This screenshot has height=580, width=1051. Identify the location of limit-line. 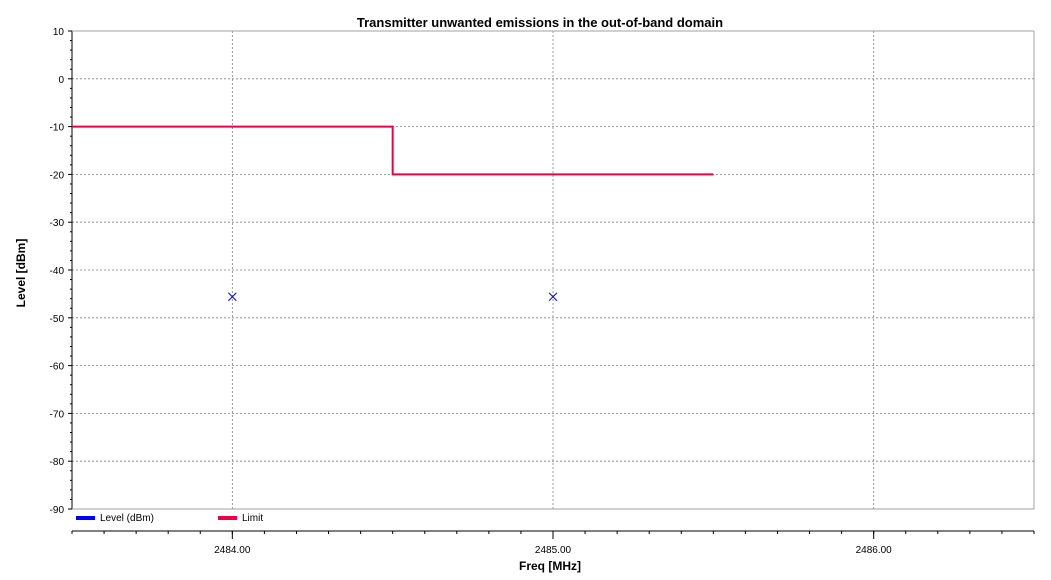
(393, 150).